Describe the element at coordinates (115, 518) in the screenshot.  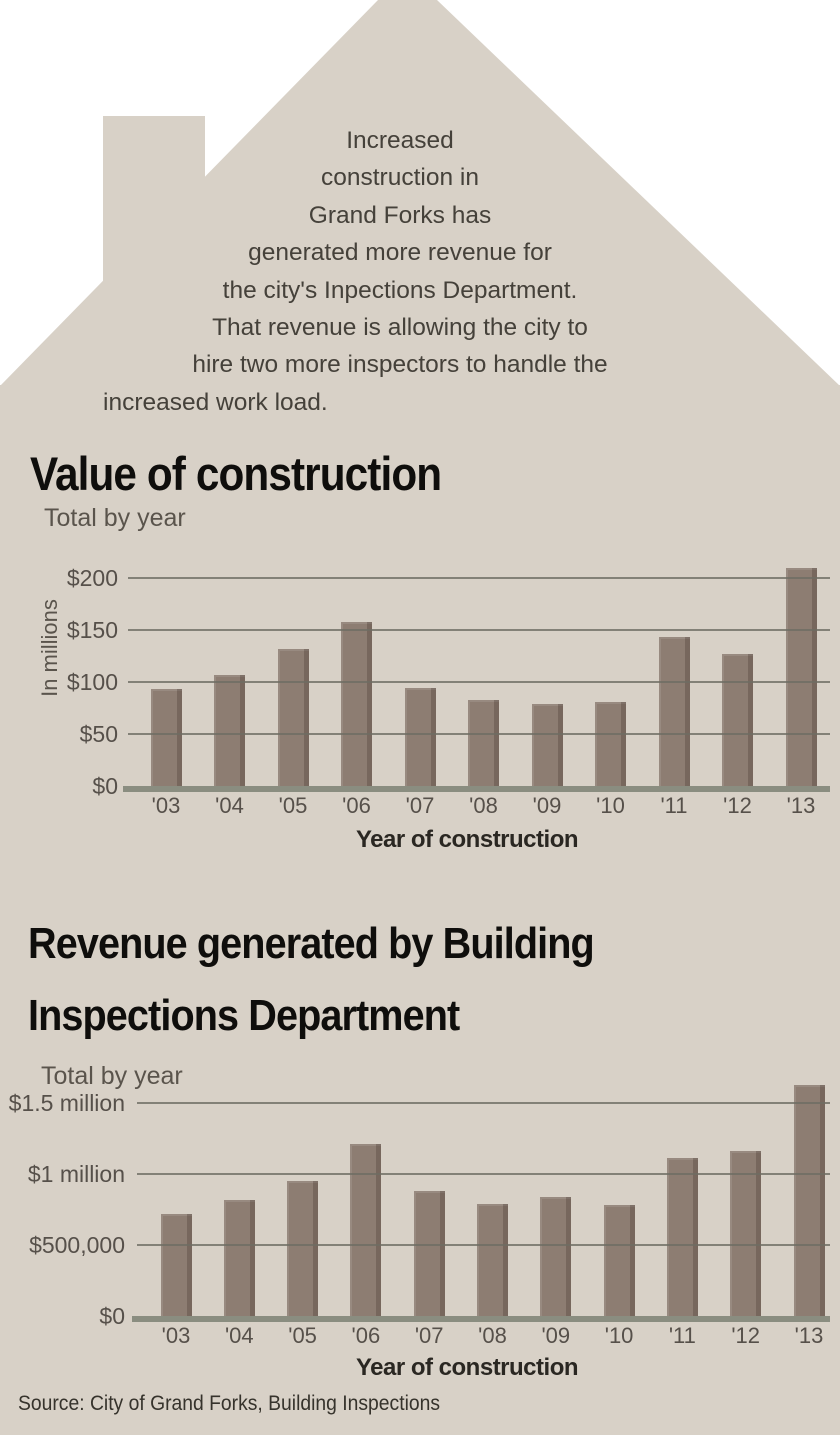
I see `chart1-subtitle: Total by year` at that location.